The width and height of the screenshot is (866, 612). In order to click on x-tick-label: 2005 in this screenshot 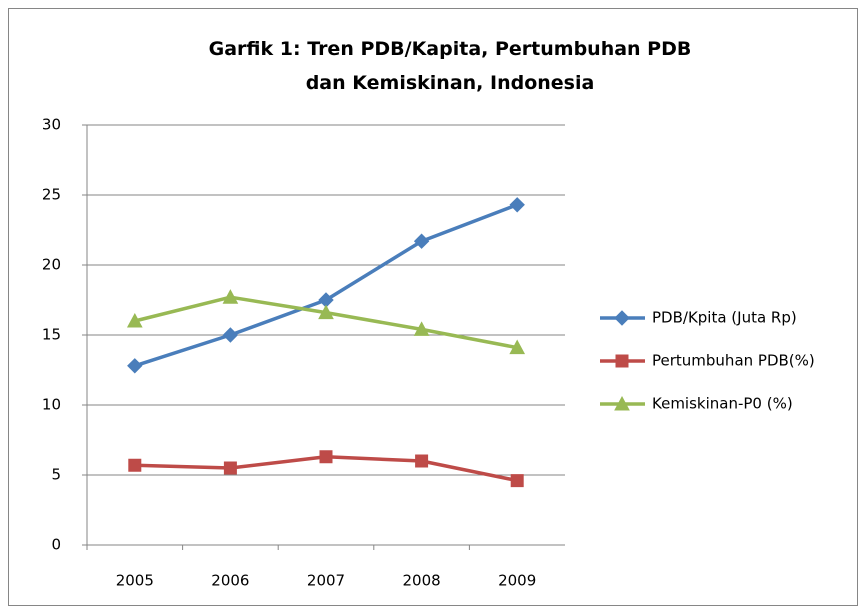, I will do `click(135, 581)`.